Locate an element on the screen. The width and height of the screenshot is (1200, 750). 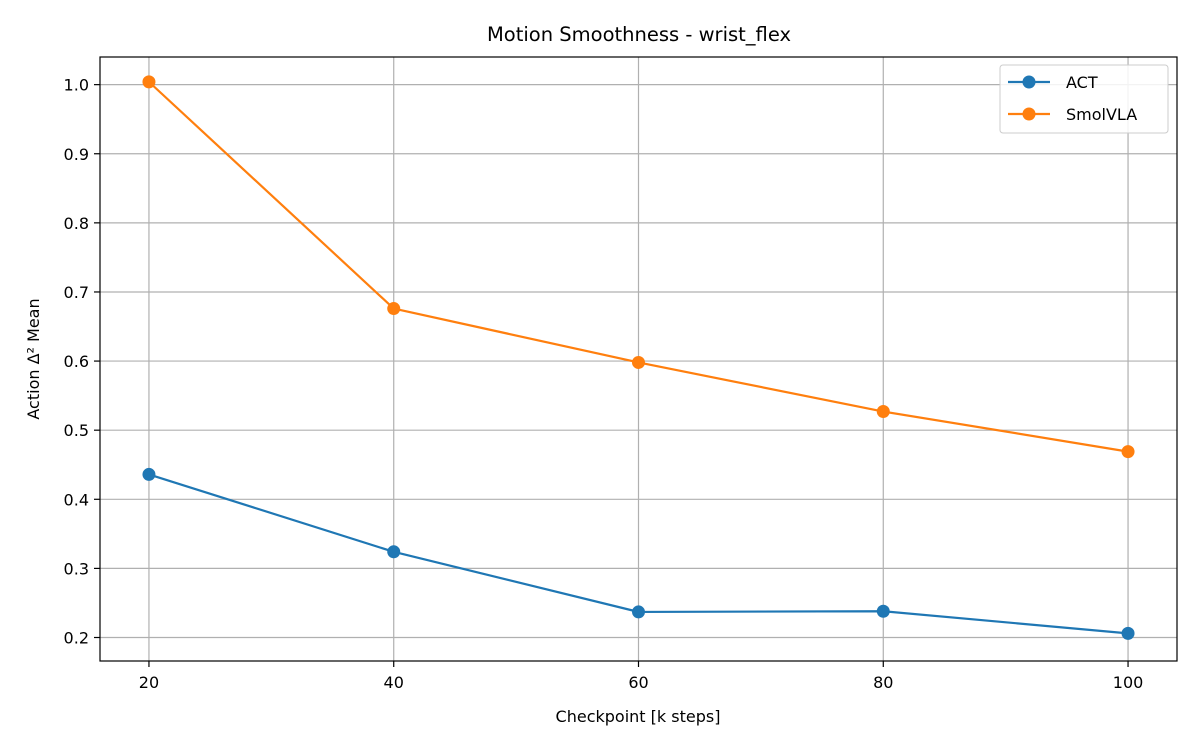
x-tick-label: 100 is located at coordinates (1128, 682).